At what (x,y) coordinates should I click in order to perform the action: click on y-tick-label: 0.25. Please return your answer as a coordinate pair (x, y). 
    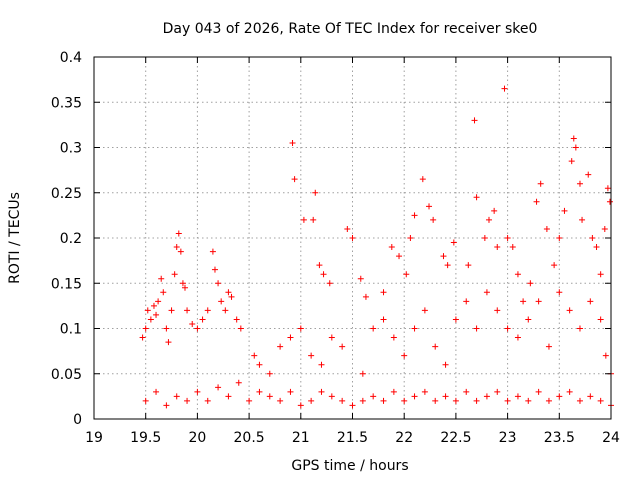
    Looking at the image, I should click on (66, 194).